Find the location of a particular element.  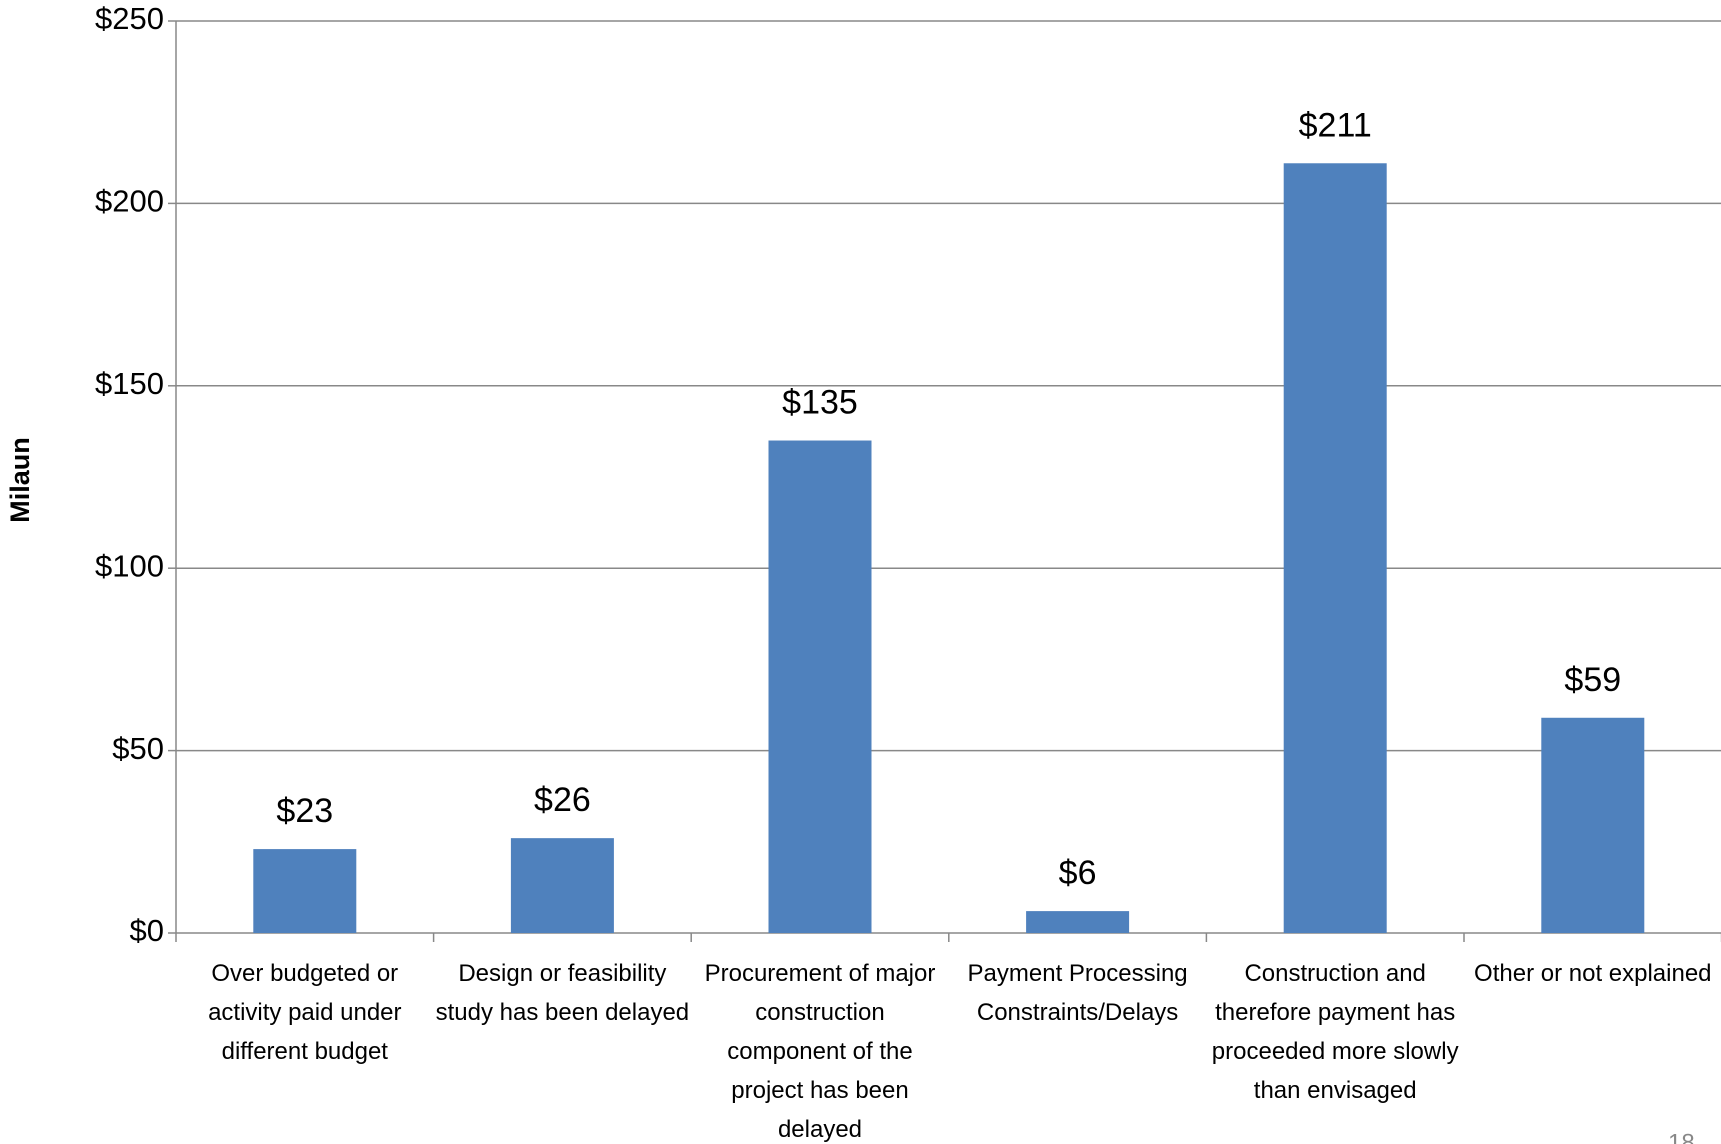

value-label: $23 is located at coordinates (304, 811).